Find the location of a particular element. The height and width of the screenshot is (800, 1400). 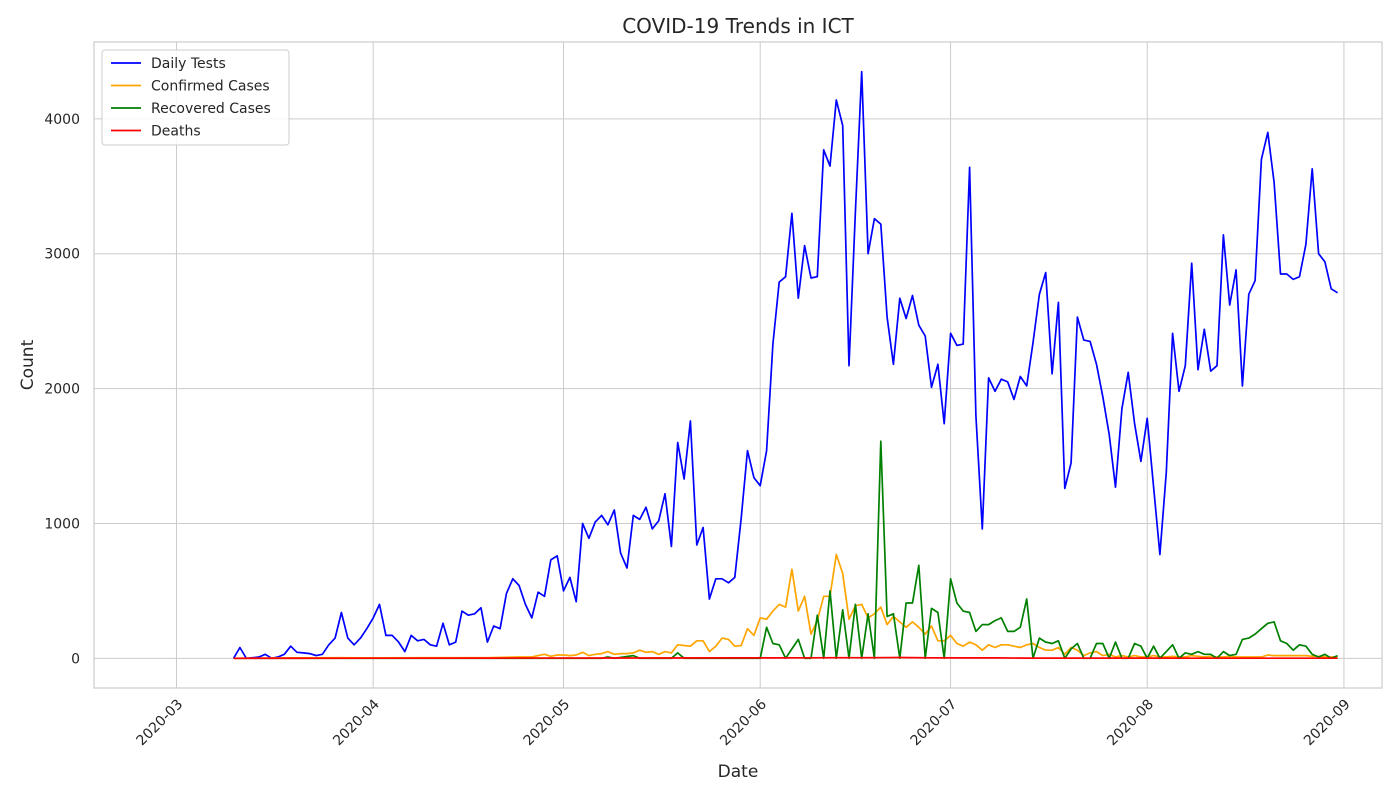

y-tick-label: 2000 is located at coordinates (62, 390).